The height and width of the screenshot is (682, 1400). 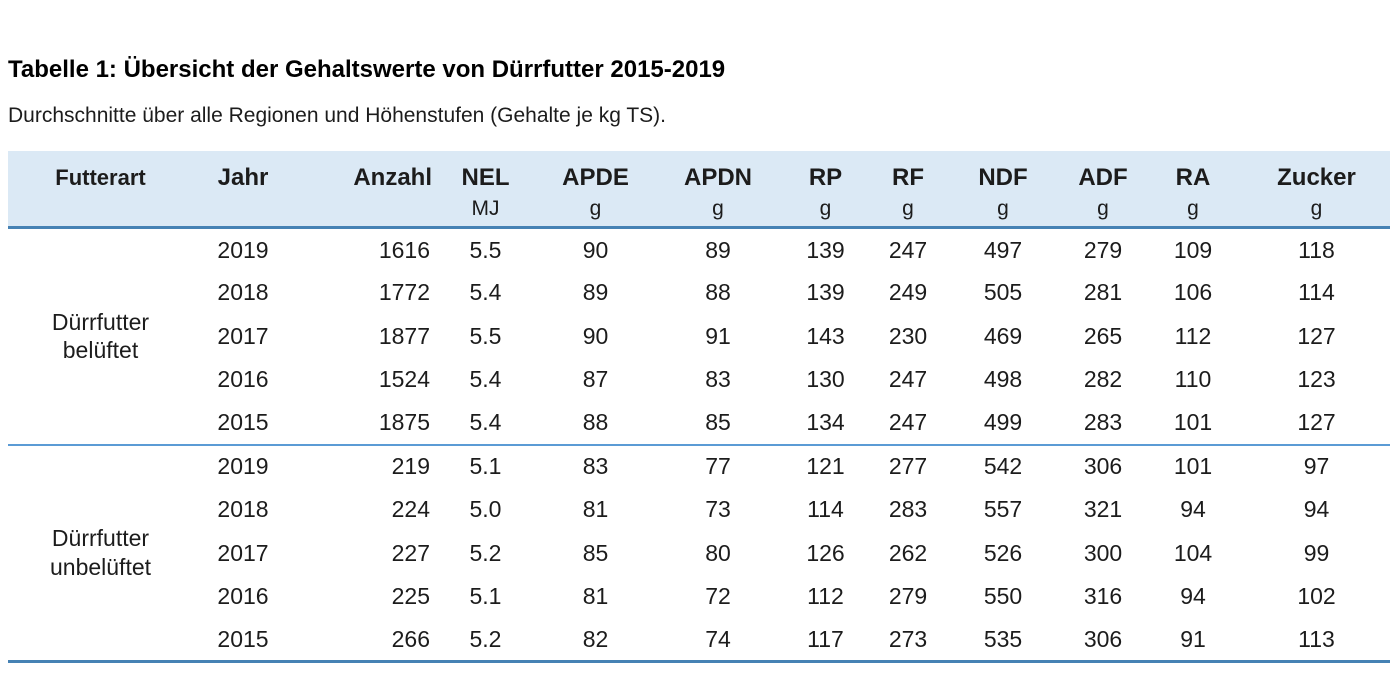 What do you see at coordinates (1316, 292) in the screenshot?
I see `zucker-cell: 114` at bounding box center [1316, 292].